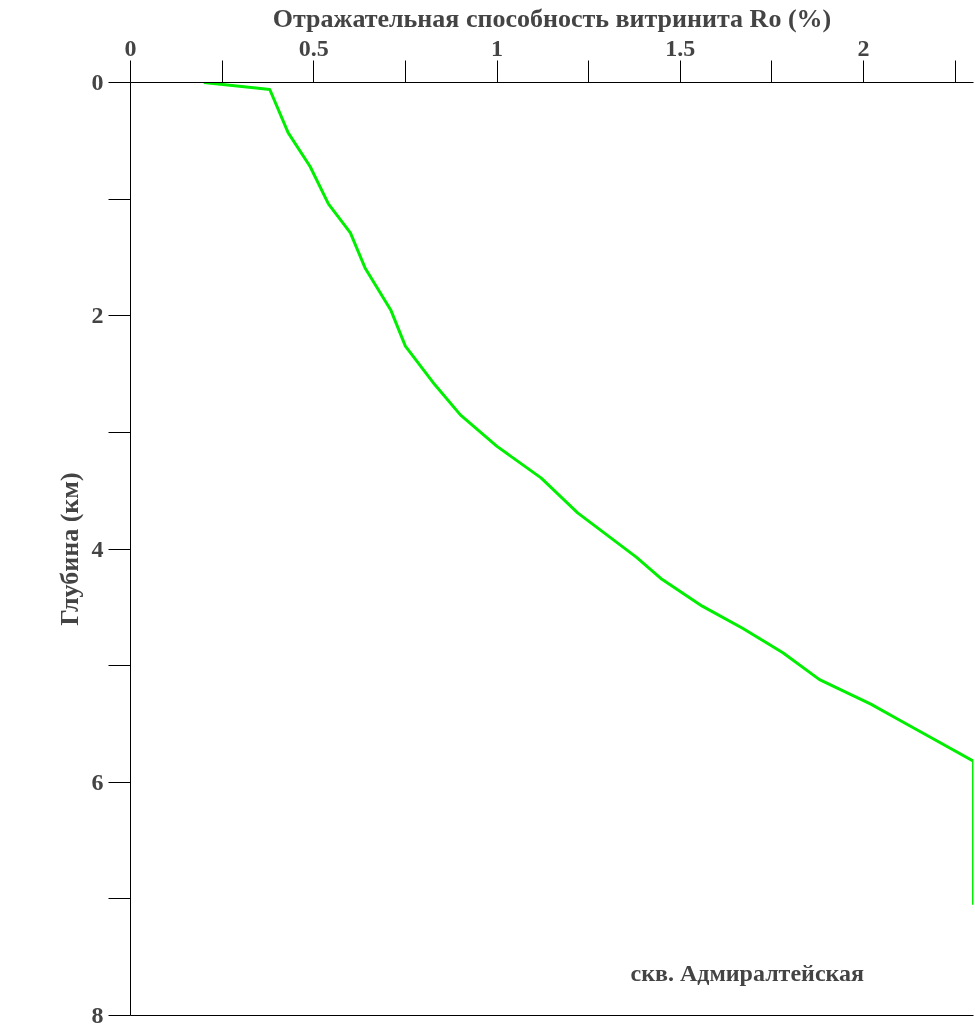  What do you see at coordinates (130, 47) in the screenshot?
I see `x-tick-label: 0` at bounding box center [130, 47].